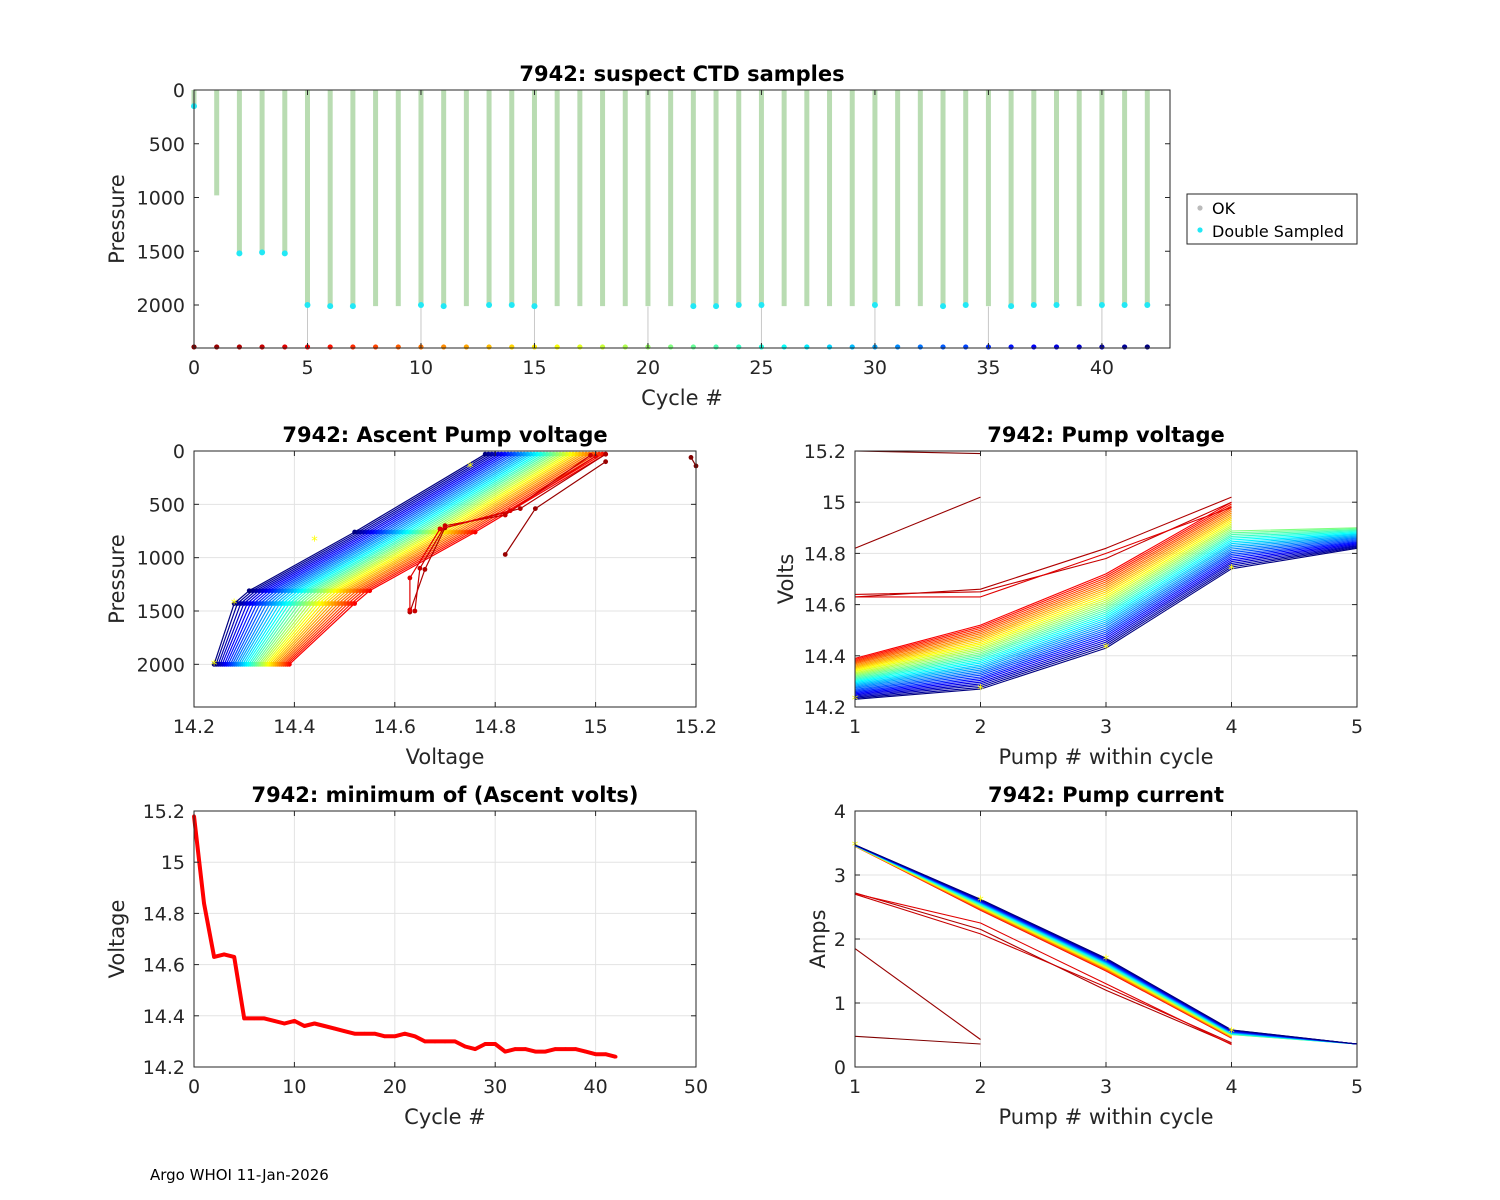 This screenshot has width=1500, height=1200. Describe the element at coordinates (194, 1087) in the screenshot. I see `x-tick-label: 0` at that location.